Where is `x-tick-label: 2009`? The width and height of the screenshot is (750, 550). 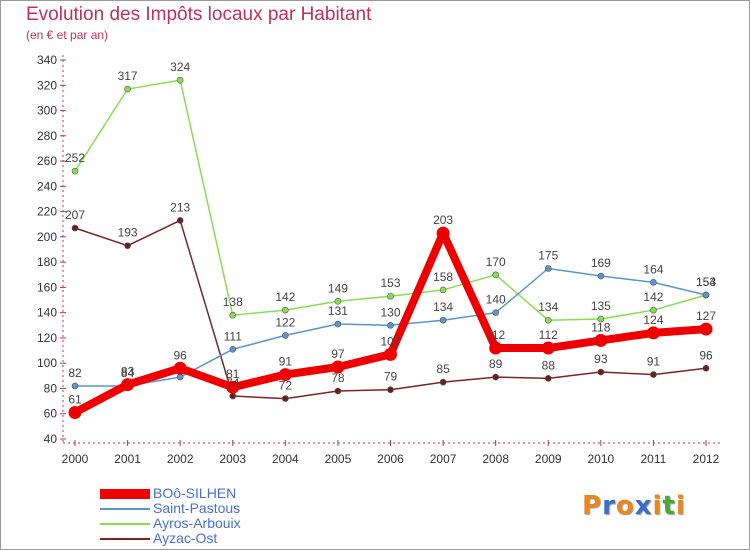
x-tick-label: 2009 is located at coordinates (548, 459).